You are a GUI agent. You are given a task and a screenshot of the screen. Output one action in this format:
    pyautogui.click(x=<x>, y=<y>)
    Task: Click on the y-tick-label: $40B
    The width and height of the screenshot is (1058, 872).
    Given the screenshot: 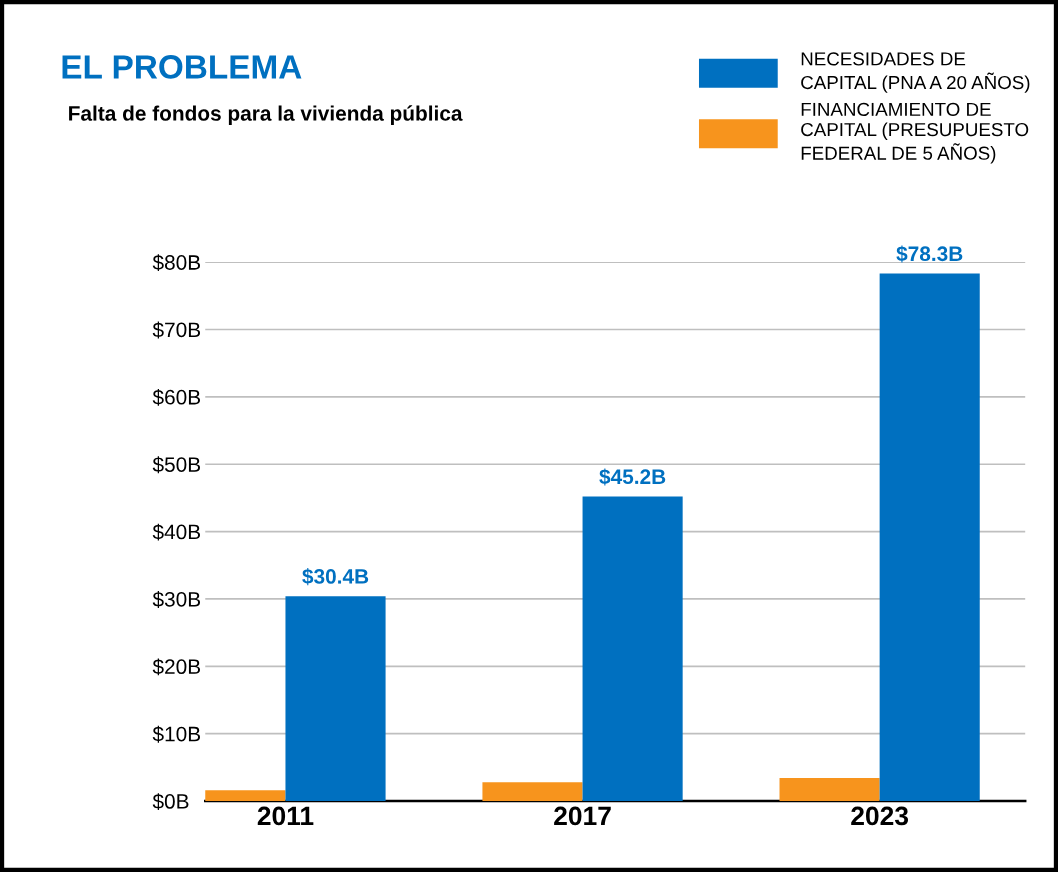 What is the action you would take?
    pyautogui.click(x=176, y=532)
    